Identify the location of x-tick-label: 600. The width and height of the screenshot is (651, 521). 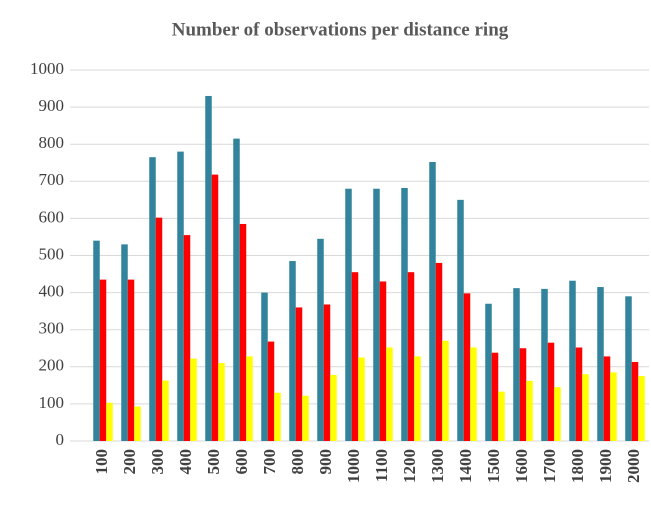
(241, 462).